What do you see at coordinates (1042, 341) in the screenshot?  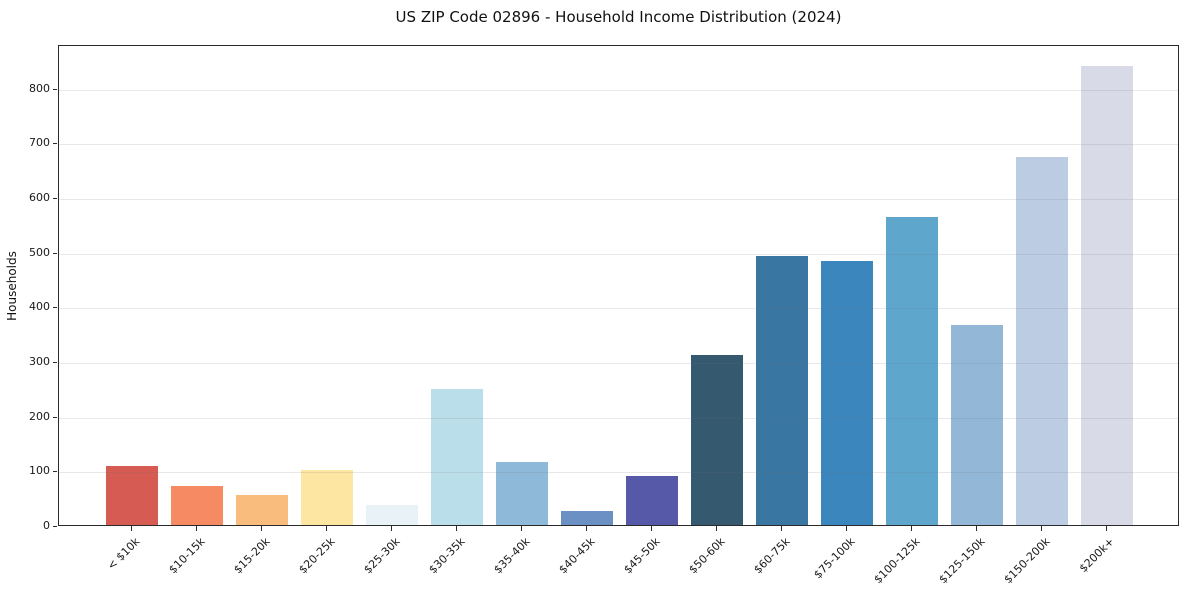 I see `bar-150-200k` at bounding box center [1042, 341].